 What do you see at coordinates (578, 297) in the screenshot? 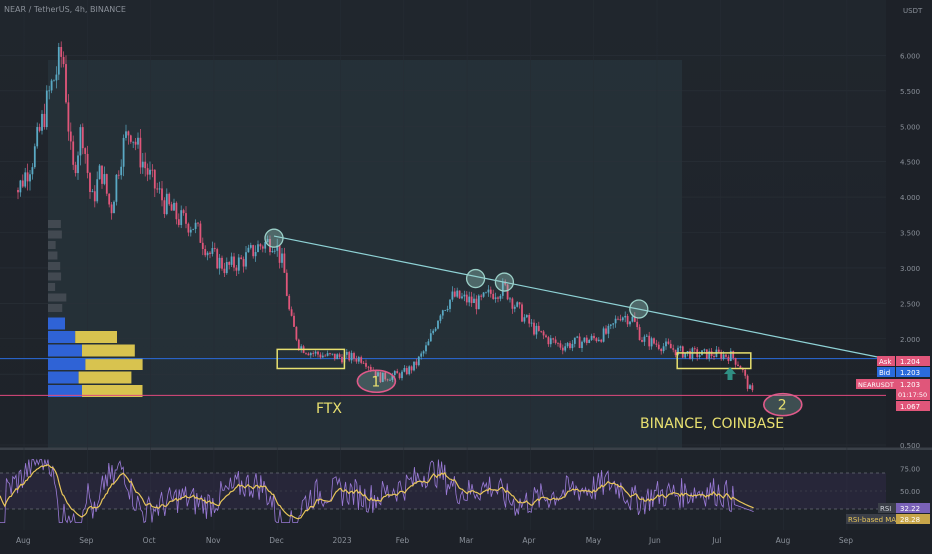
I see `trendline` at bounding box center [578, 297].